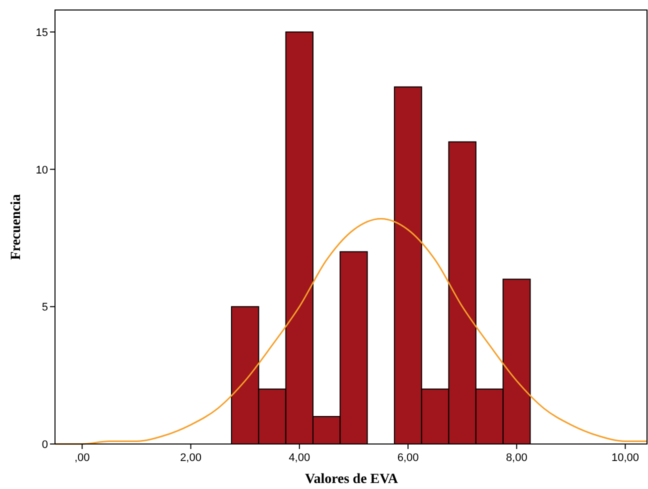 This screenshot has width=648, height=489. Describe the element at coordinates (626, 458) in the screenshot. I see `x-tick-label: 10,00` at that location.